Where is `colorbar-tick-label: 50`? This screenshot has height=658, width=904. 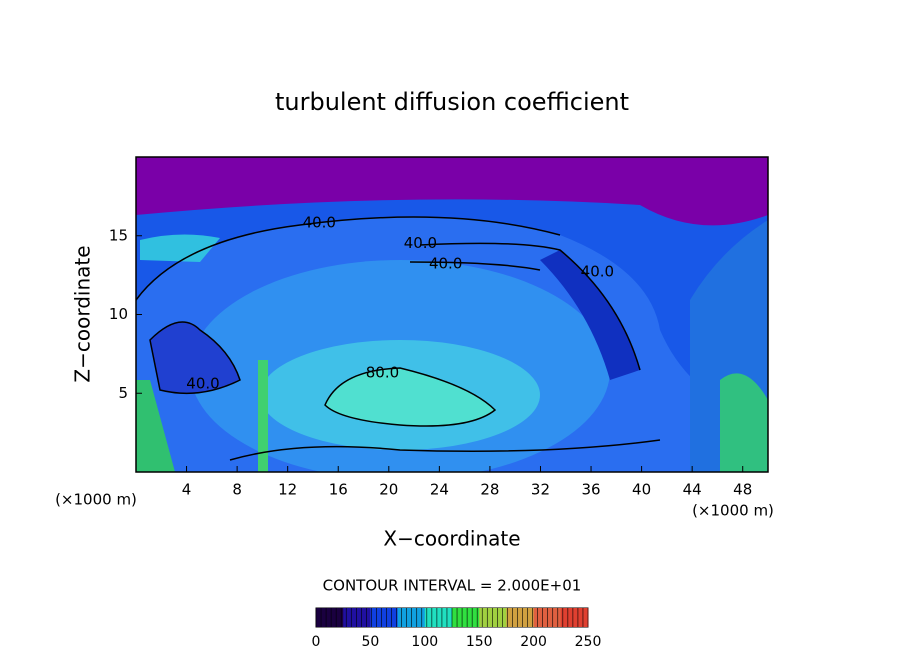
colorbar-tick-label: 50 is located at coordinates (370, 642).